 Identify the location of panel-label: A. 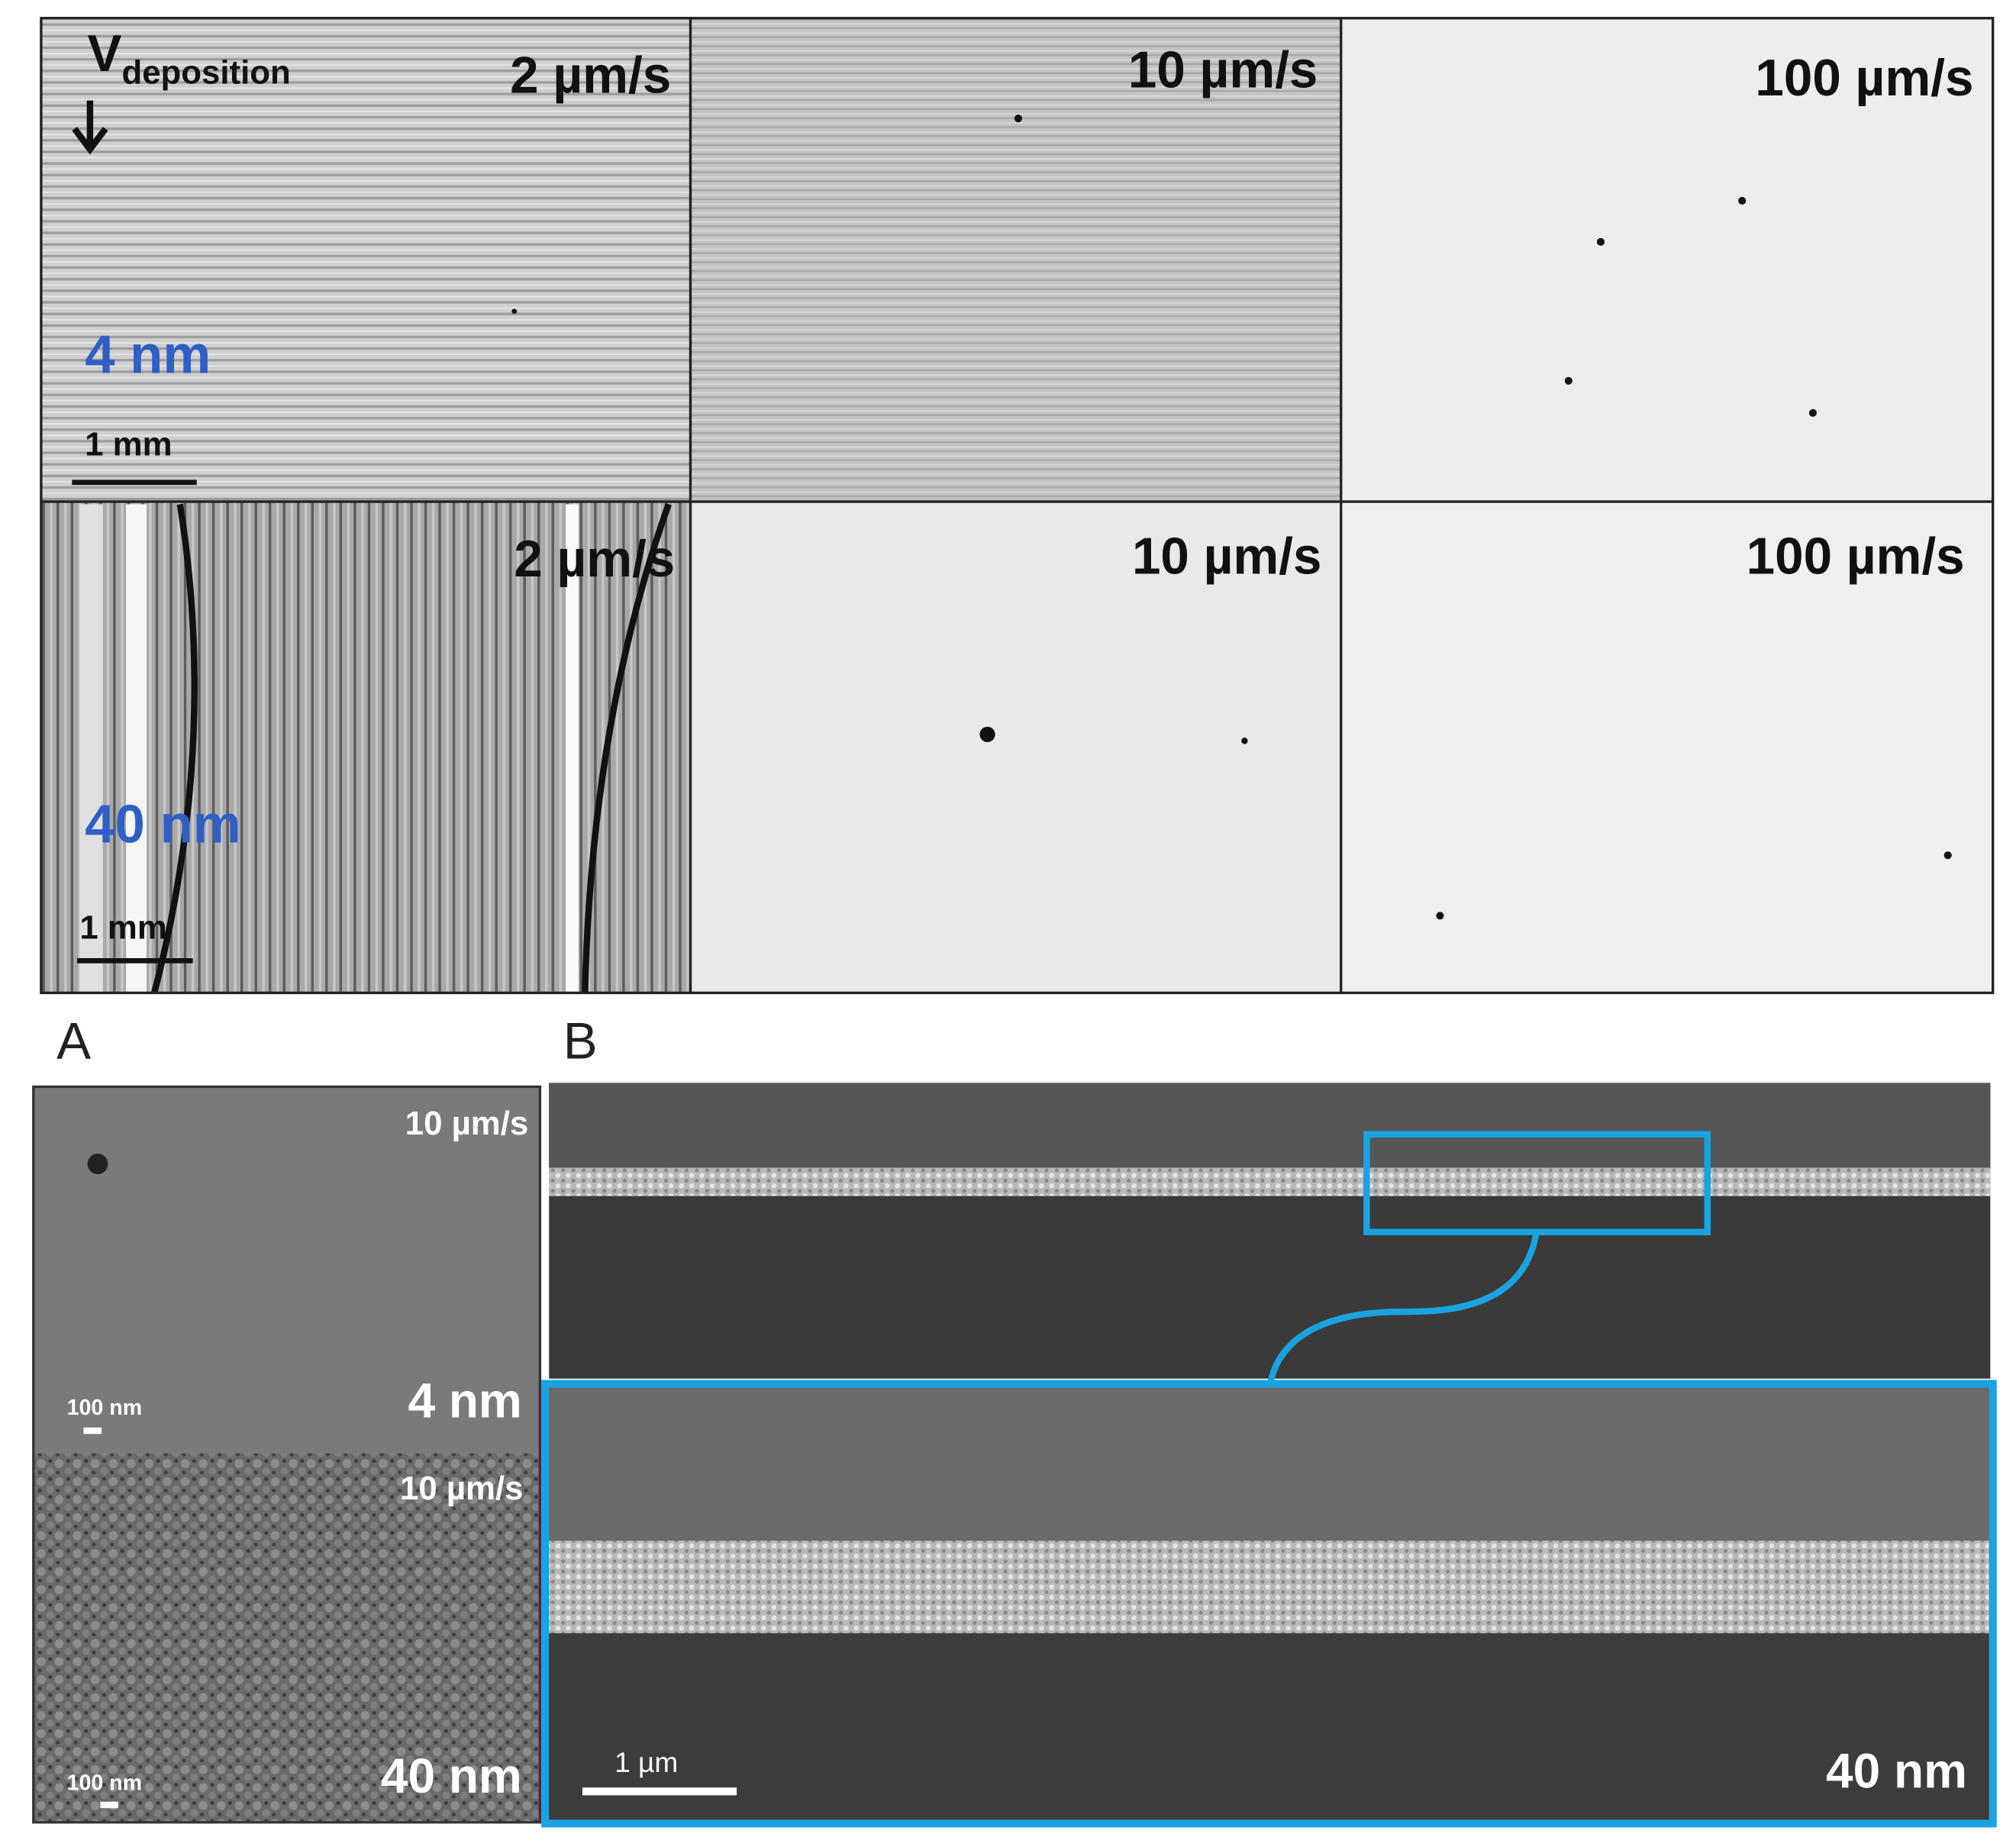
(73, 1041).